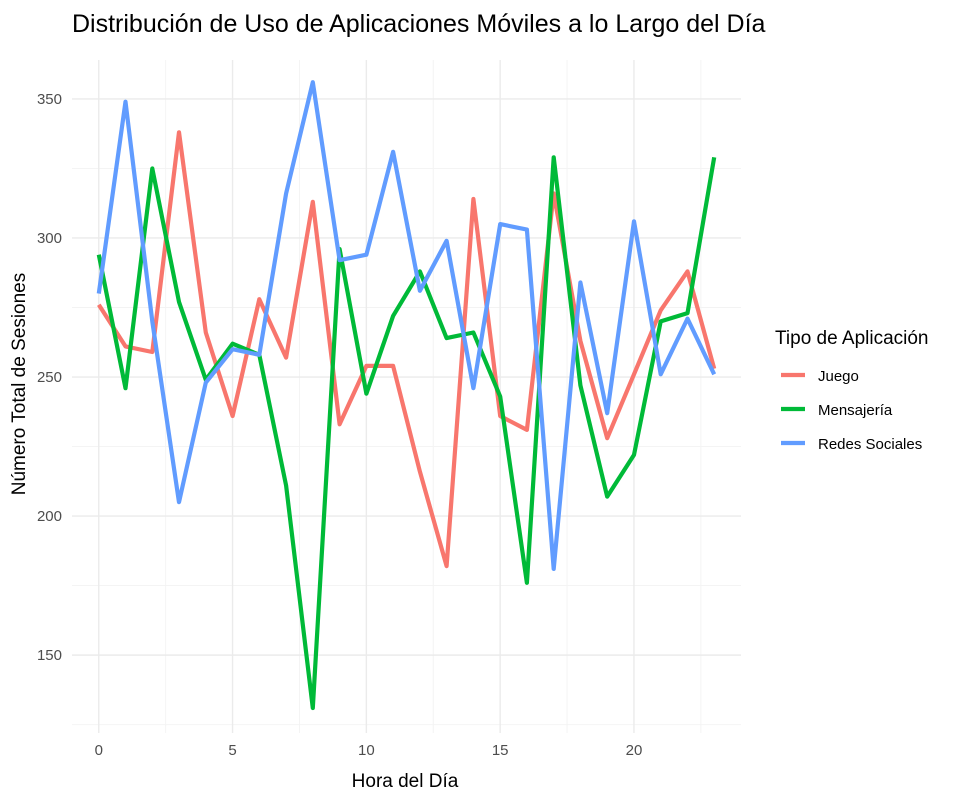 This screenshot has width=967, height=798. I want to click on x-axis-ticks: 0 5 10 15 20, so click(369, 750).